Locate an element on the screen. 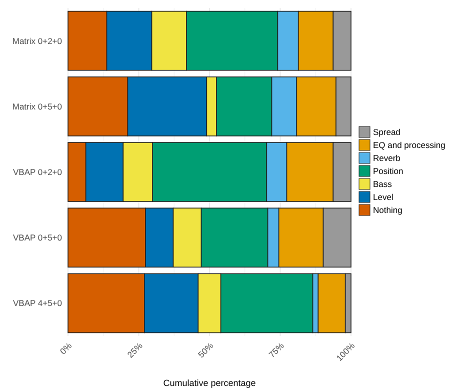 The image size is (455, 392). y-tick-label: Matrix 0+5+0 is located at coordinates (37, 106).